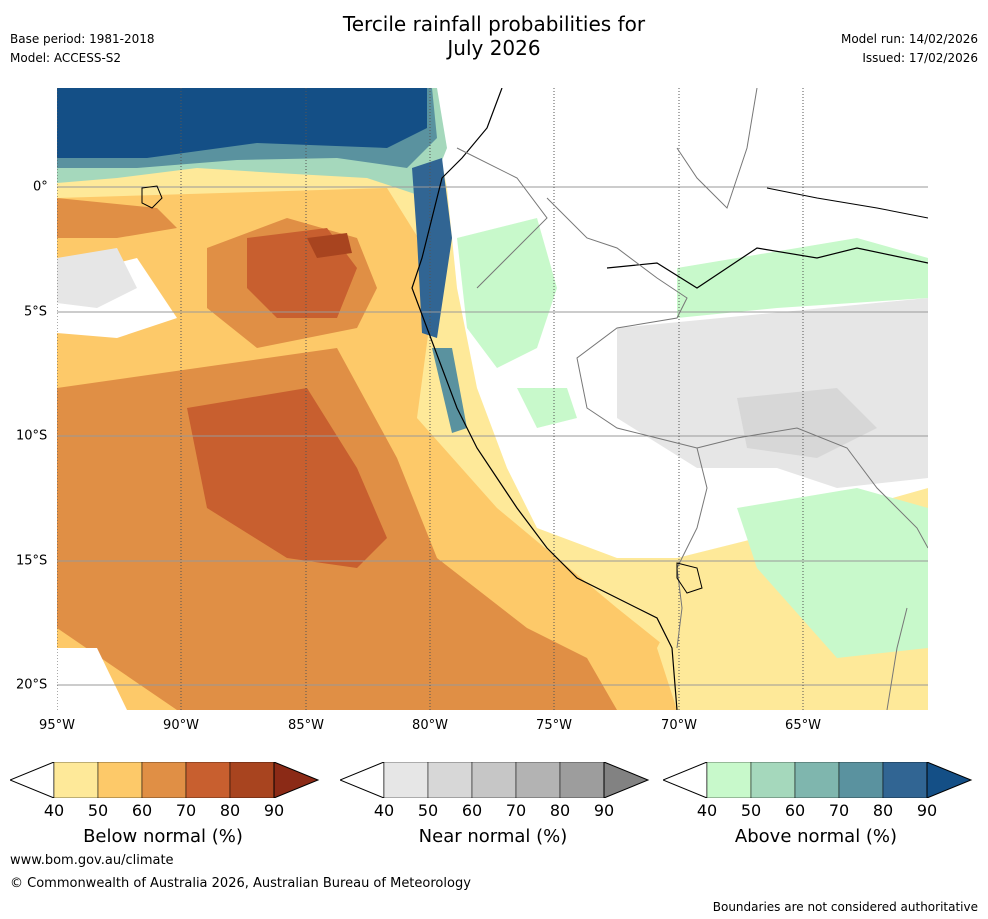 The width and height of the screenshot is (988, 919). I want to click on x-tick-85w: 85°W, so click(306, 725).